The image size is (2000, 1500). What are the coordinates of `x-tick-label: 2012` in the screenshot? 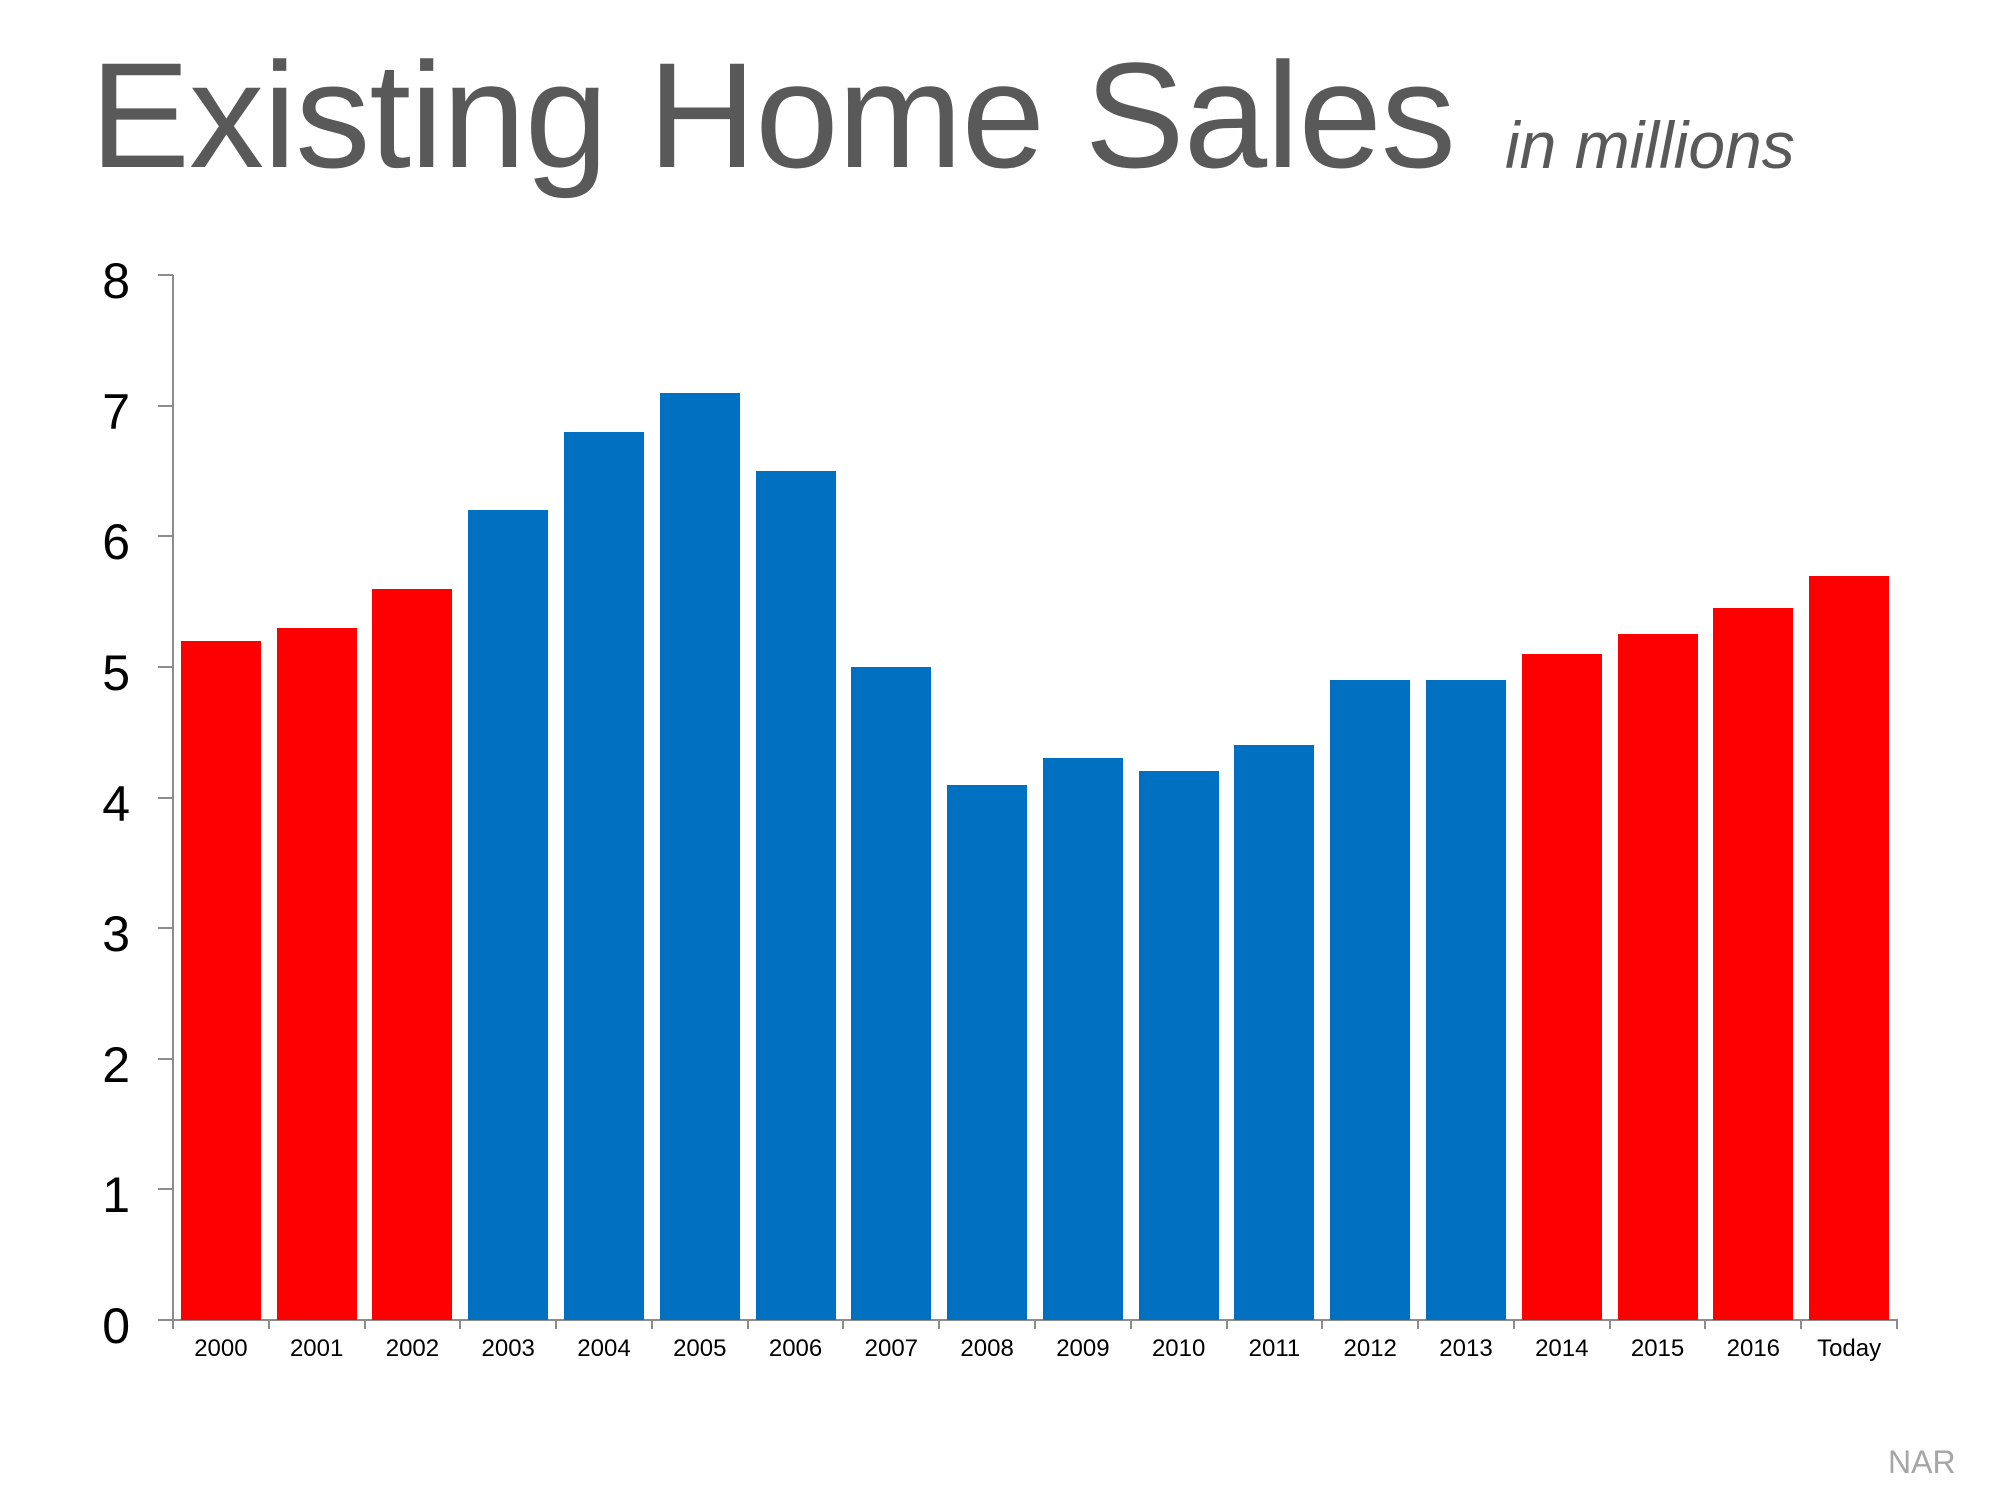 It's located at (1370, 1348).